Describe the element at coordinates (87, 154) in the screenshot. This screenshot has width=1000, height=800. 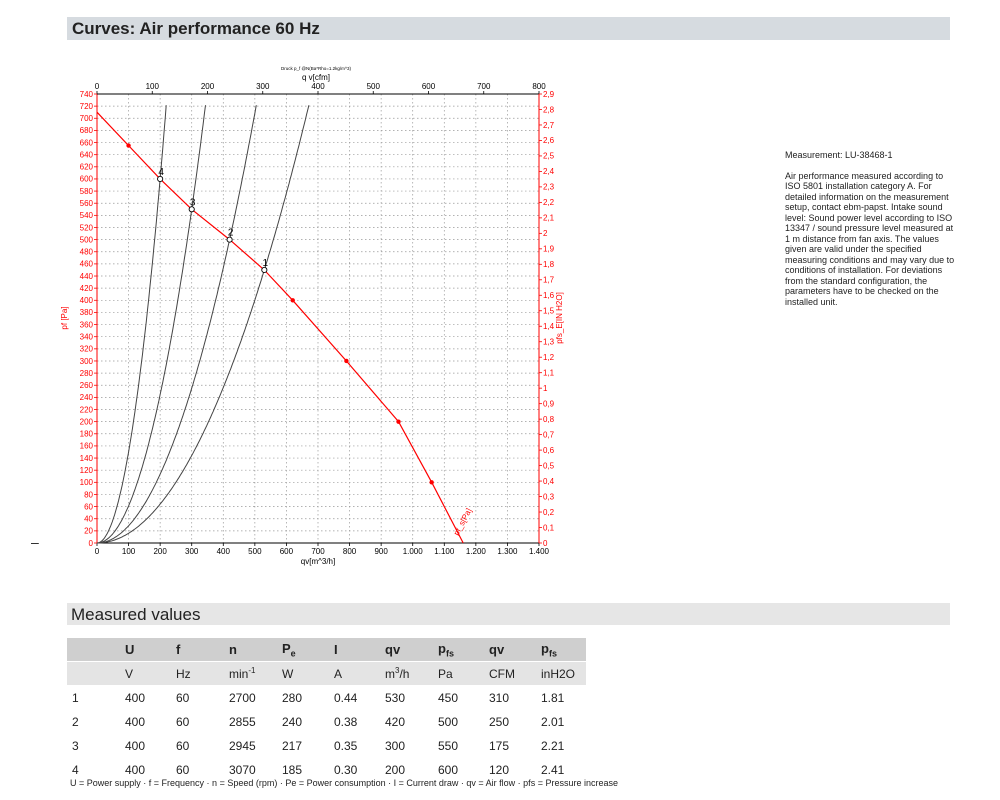
I see `y-tick-label: 640` at that location.